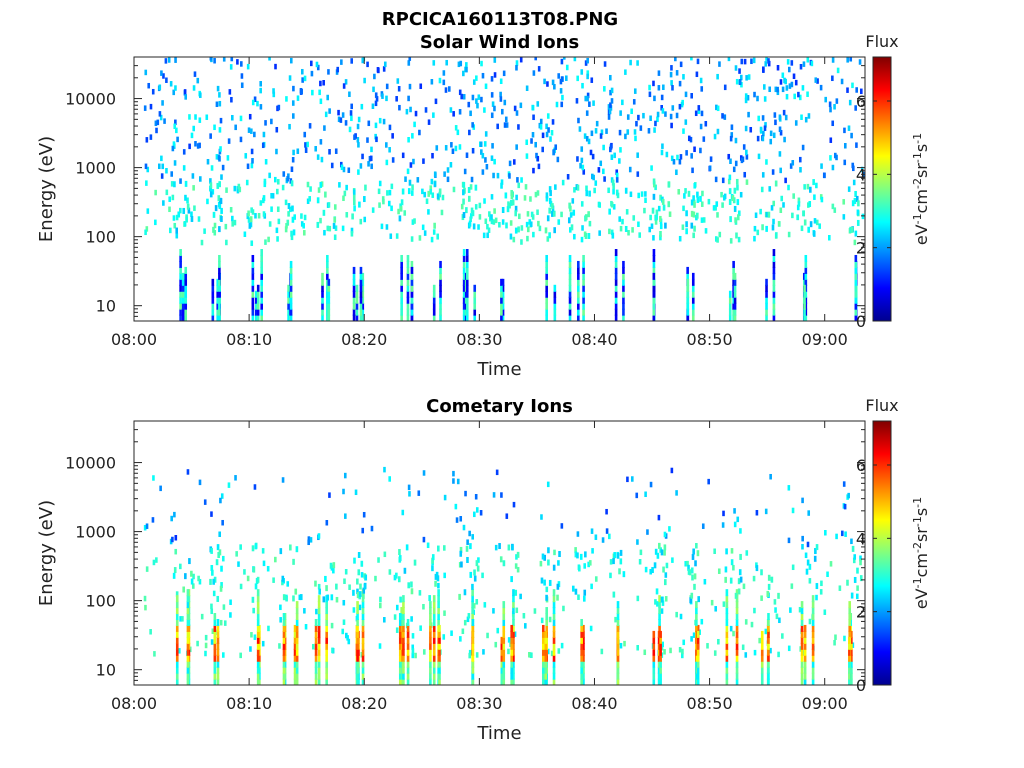 This screenshot has height=768, width=1024. What do you see at coordinates (917, 138) in the screenshot?
I see `units-exponent: -1` at bounding box center [917, 138].